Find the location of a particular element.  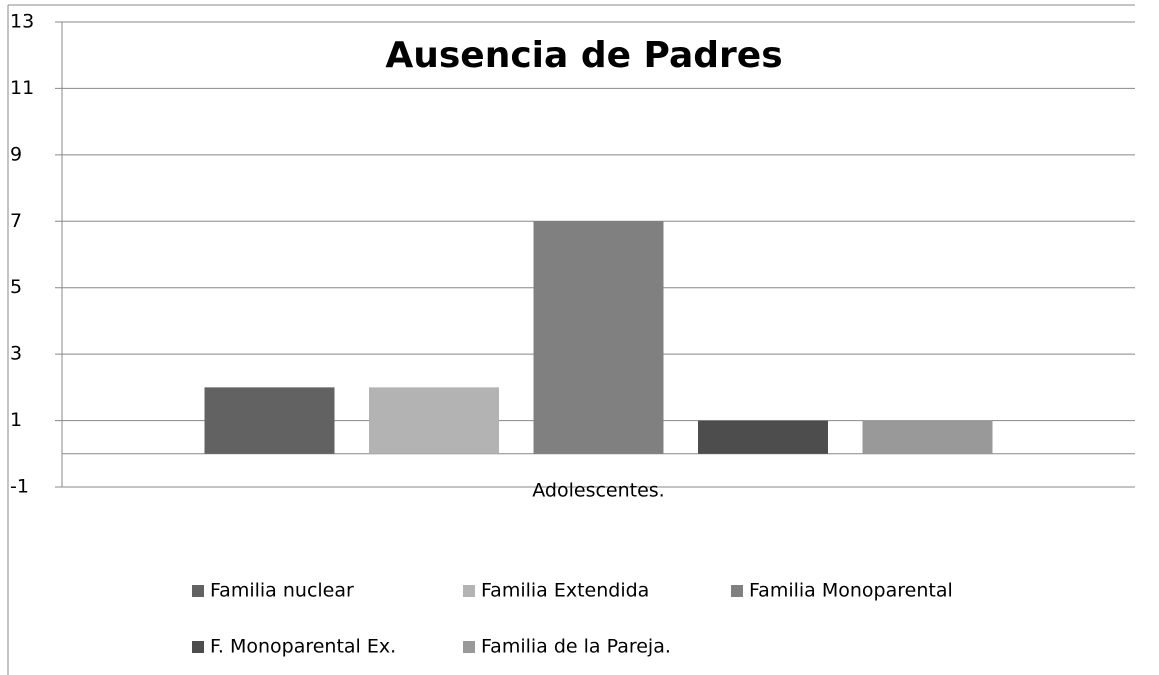

y-tick-label: 13 is located at coordinates (22, 22).